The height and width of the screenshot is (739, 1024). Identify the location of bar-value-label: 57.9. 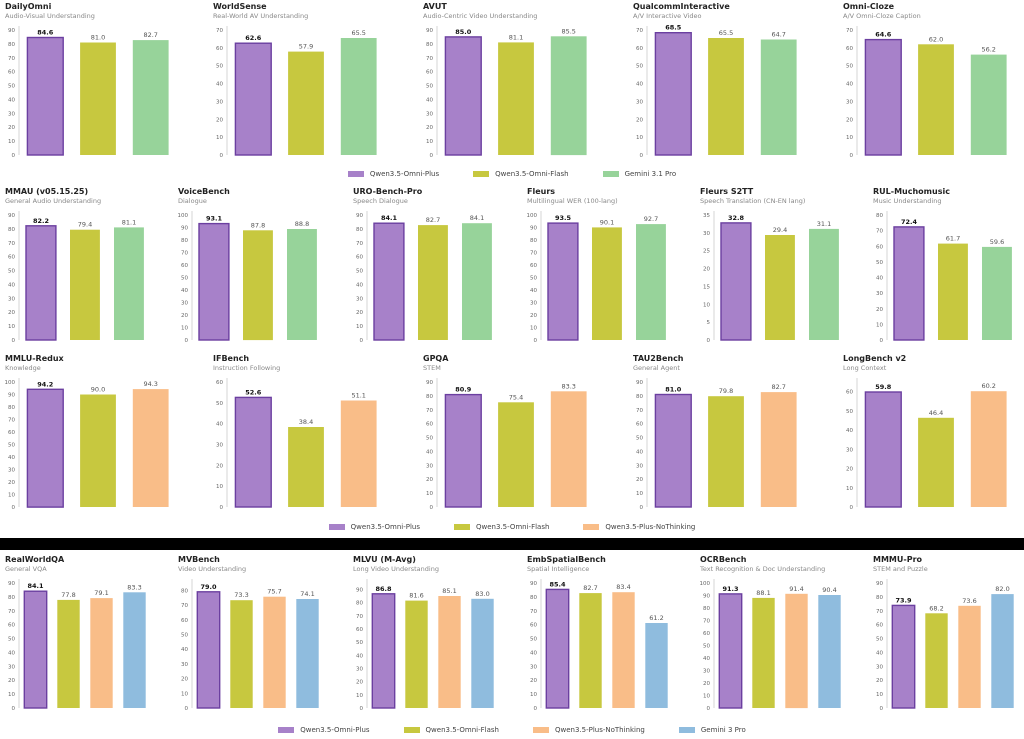
(306, 47).